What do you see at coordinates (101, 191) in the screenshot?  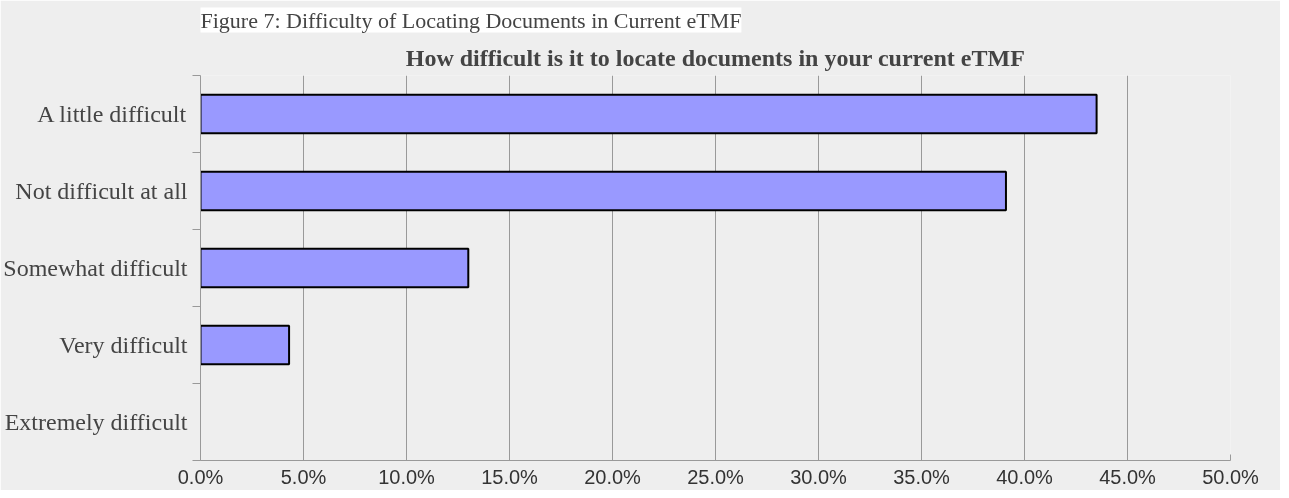 I see `y-tick-label: Not difficult at all` at bounding box center [101, 191].